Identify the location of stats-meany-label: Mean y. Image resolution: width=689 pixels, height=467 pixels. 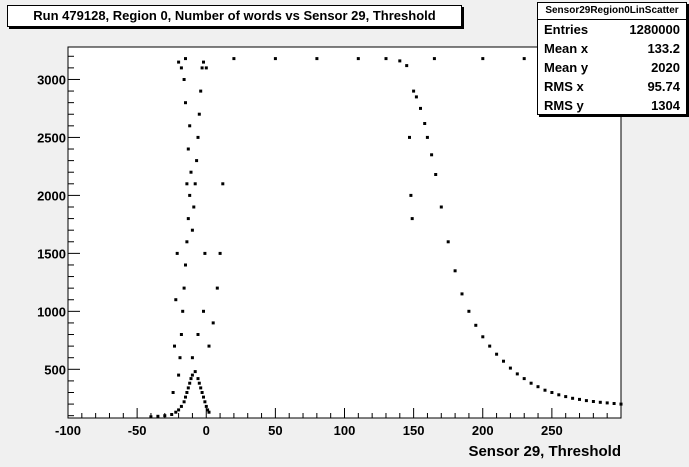
(566, 67).